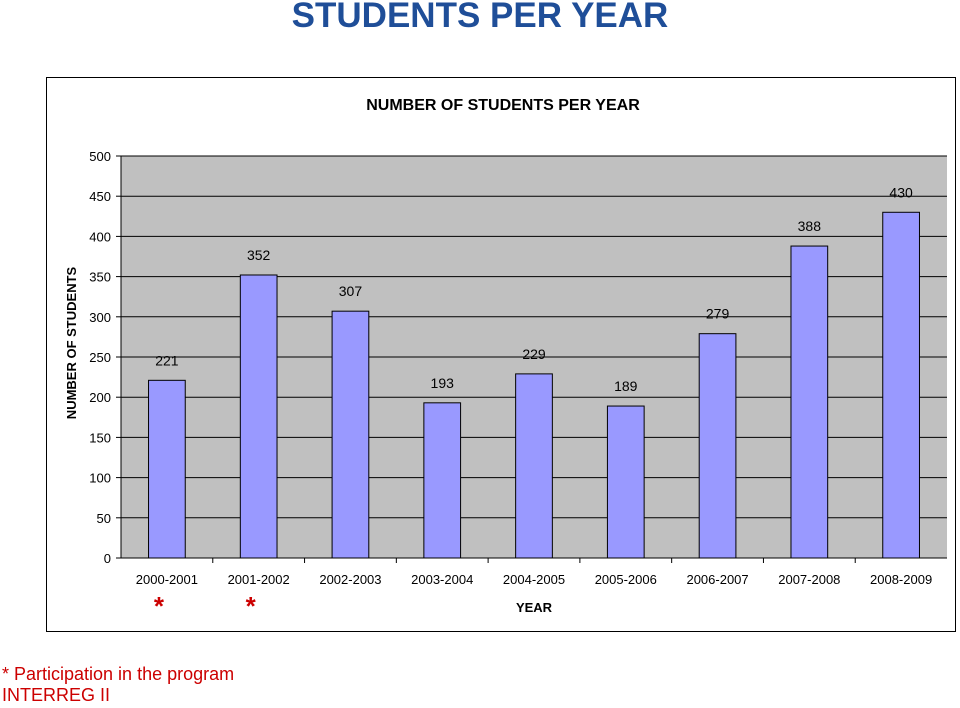  I want to click on y-axis-title: NUMBER OF STUDENTS, so click(71, 342).